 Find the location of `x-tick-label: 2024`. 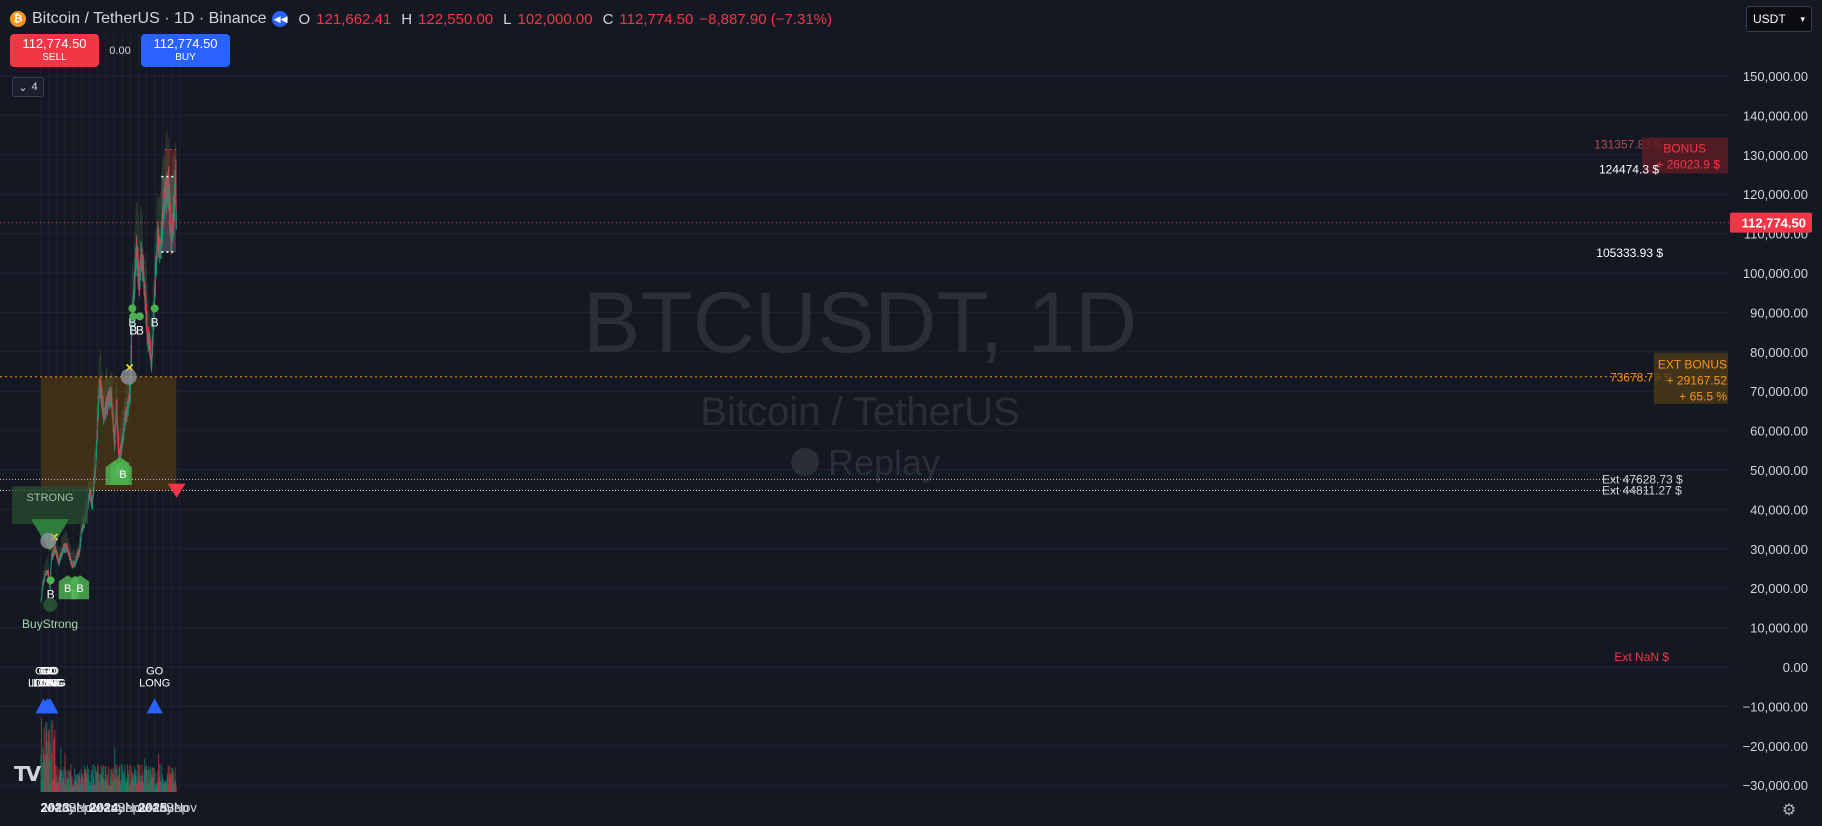

x-tick-label: 2024 is located at coordinates (104, 807).